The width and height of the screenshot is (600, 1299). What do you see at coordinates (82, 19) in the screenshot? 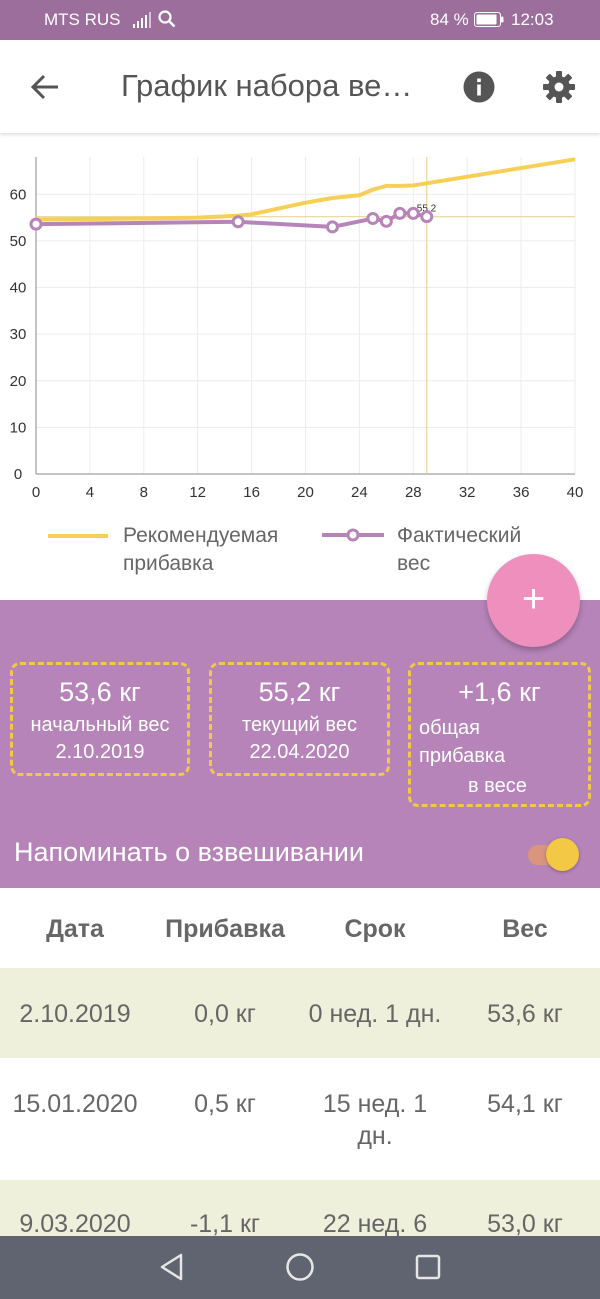
I see `carrier-name: MTS RUS` at bounding box center [82, 19].